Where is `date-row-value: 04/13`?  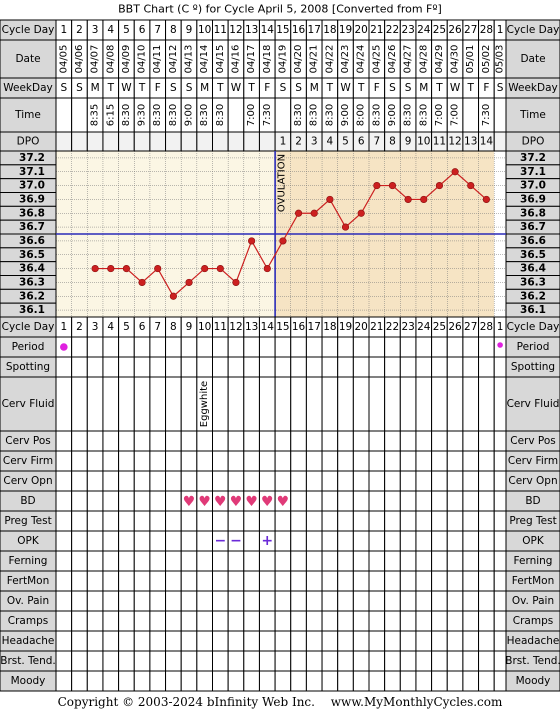 date-row-value: 04/13 is located at coordinates (189, 59).